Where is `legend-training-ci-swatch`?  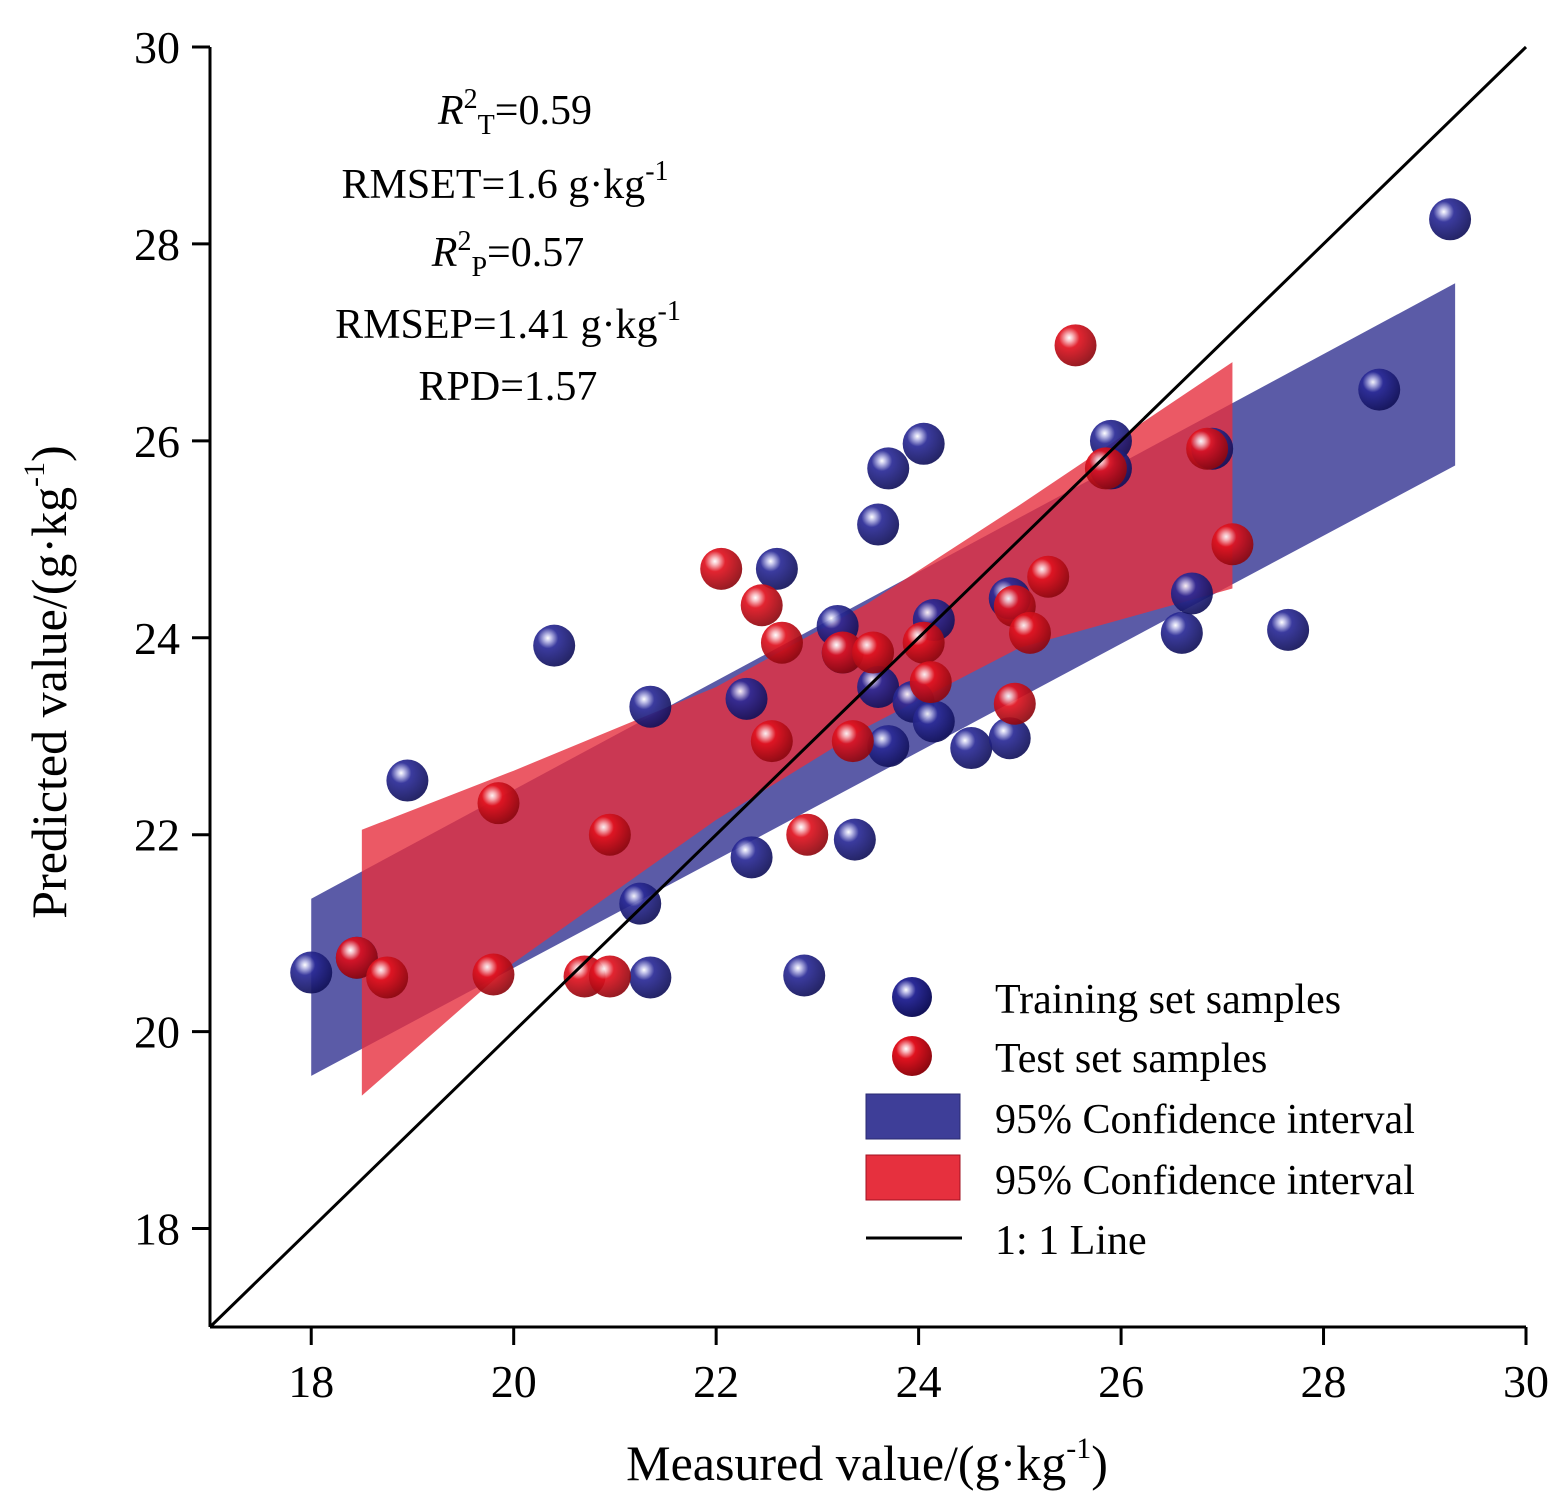 legend-training-ci-swatch is located at coordinates (913, 1116).